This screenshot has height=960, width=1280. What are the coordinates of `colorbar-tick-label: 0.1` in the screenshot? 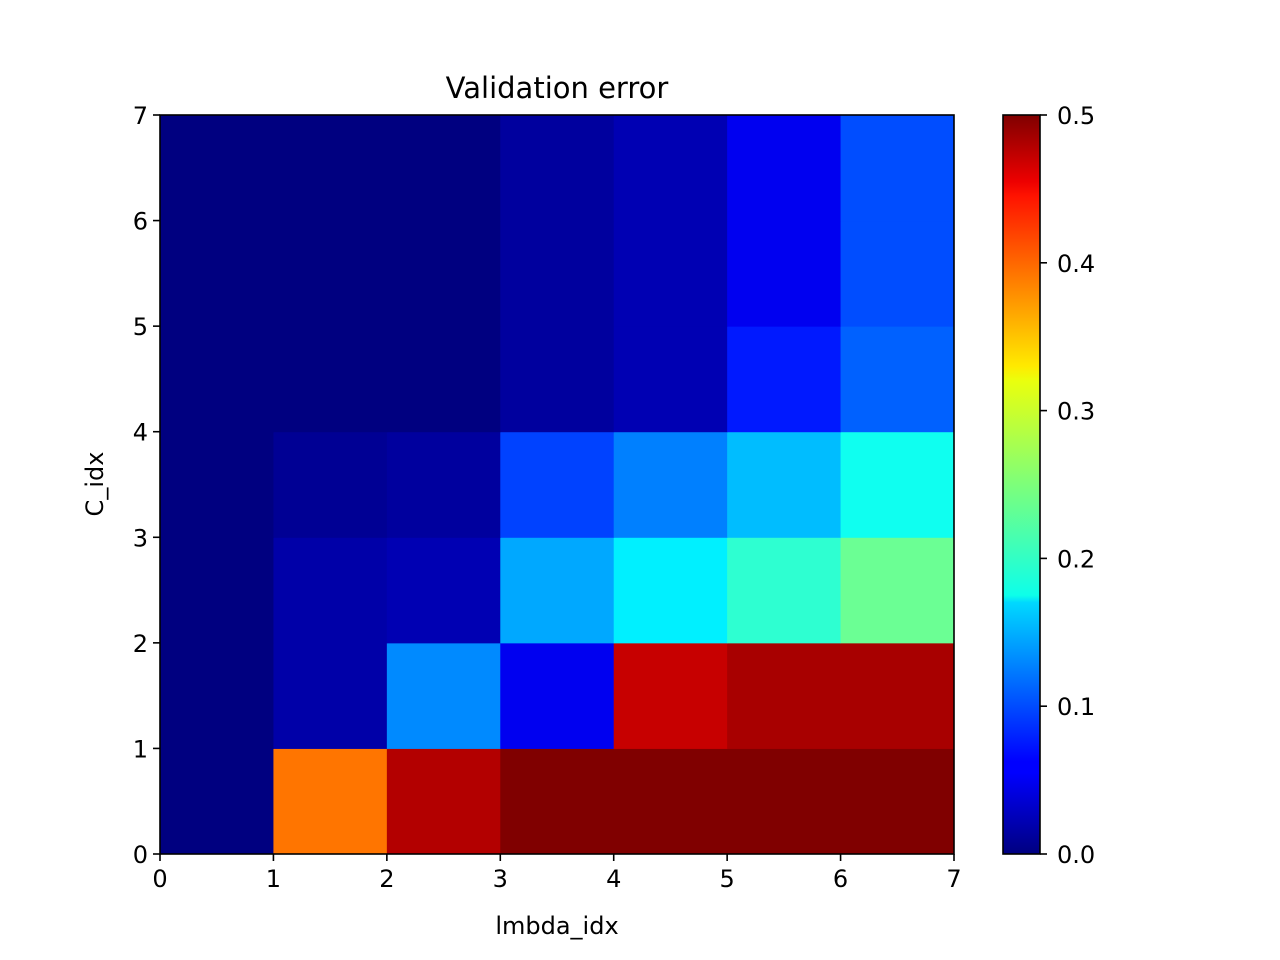 It's located at (1076, 707).